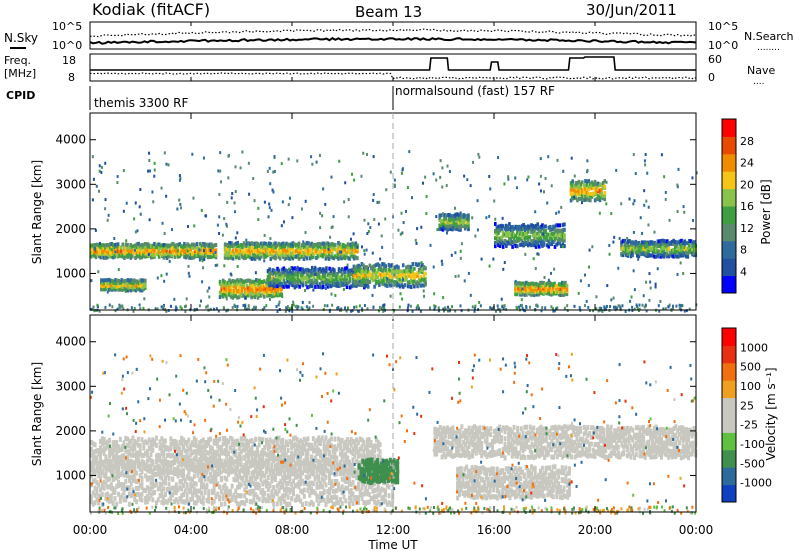 Image resolution: width=800 pixels, height=554 pixels. I want to click on noise-left-tick-bottom: 10^0, so click(67, 45).